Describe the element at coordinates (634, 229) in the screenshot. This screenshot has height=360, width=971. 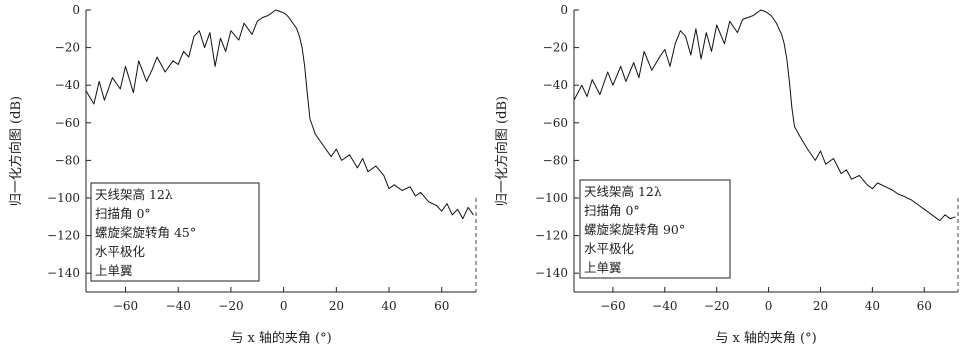
I see `legend-entry: 螺旋桨旋转角 90°` at that location.